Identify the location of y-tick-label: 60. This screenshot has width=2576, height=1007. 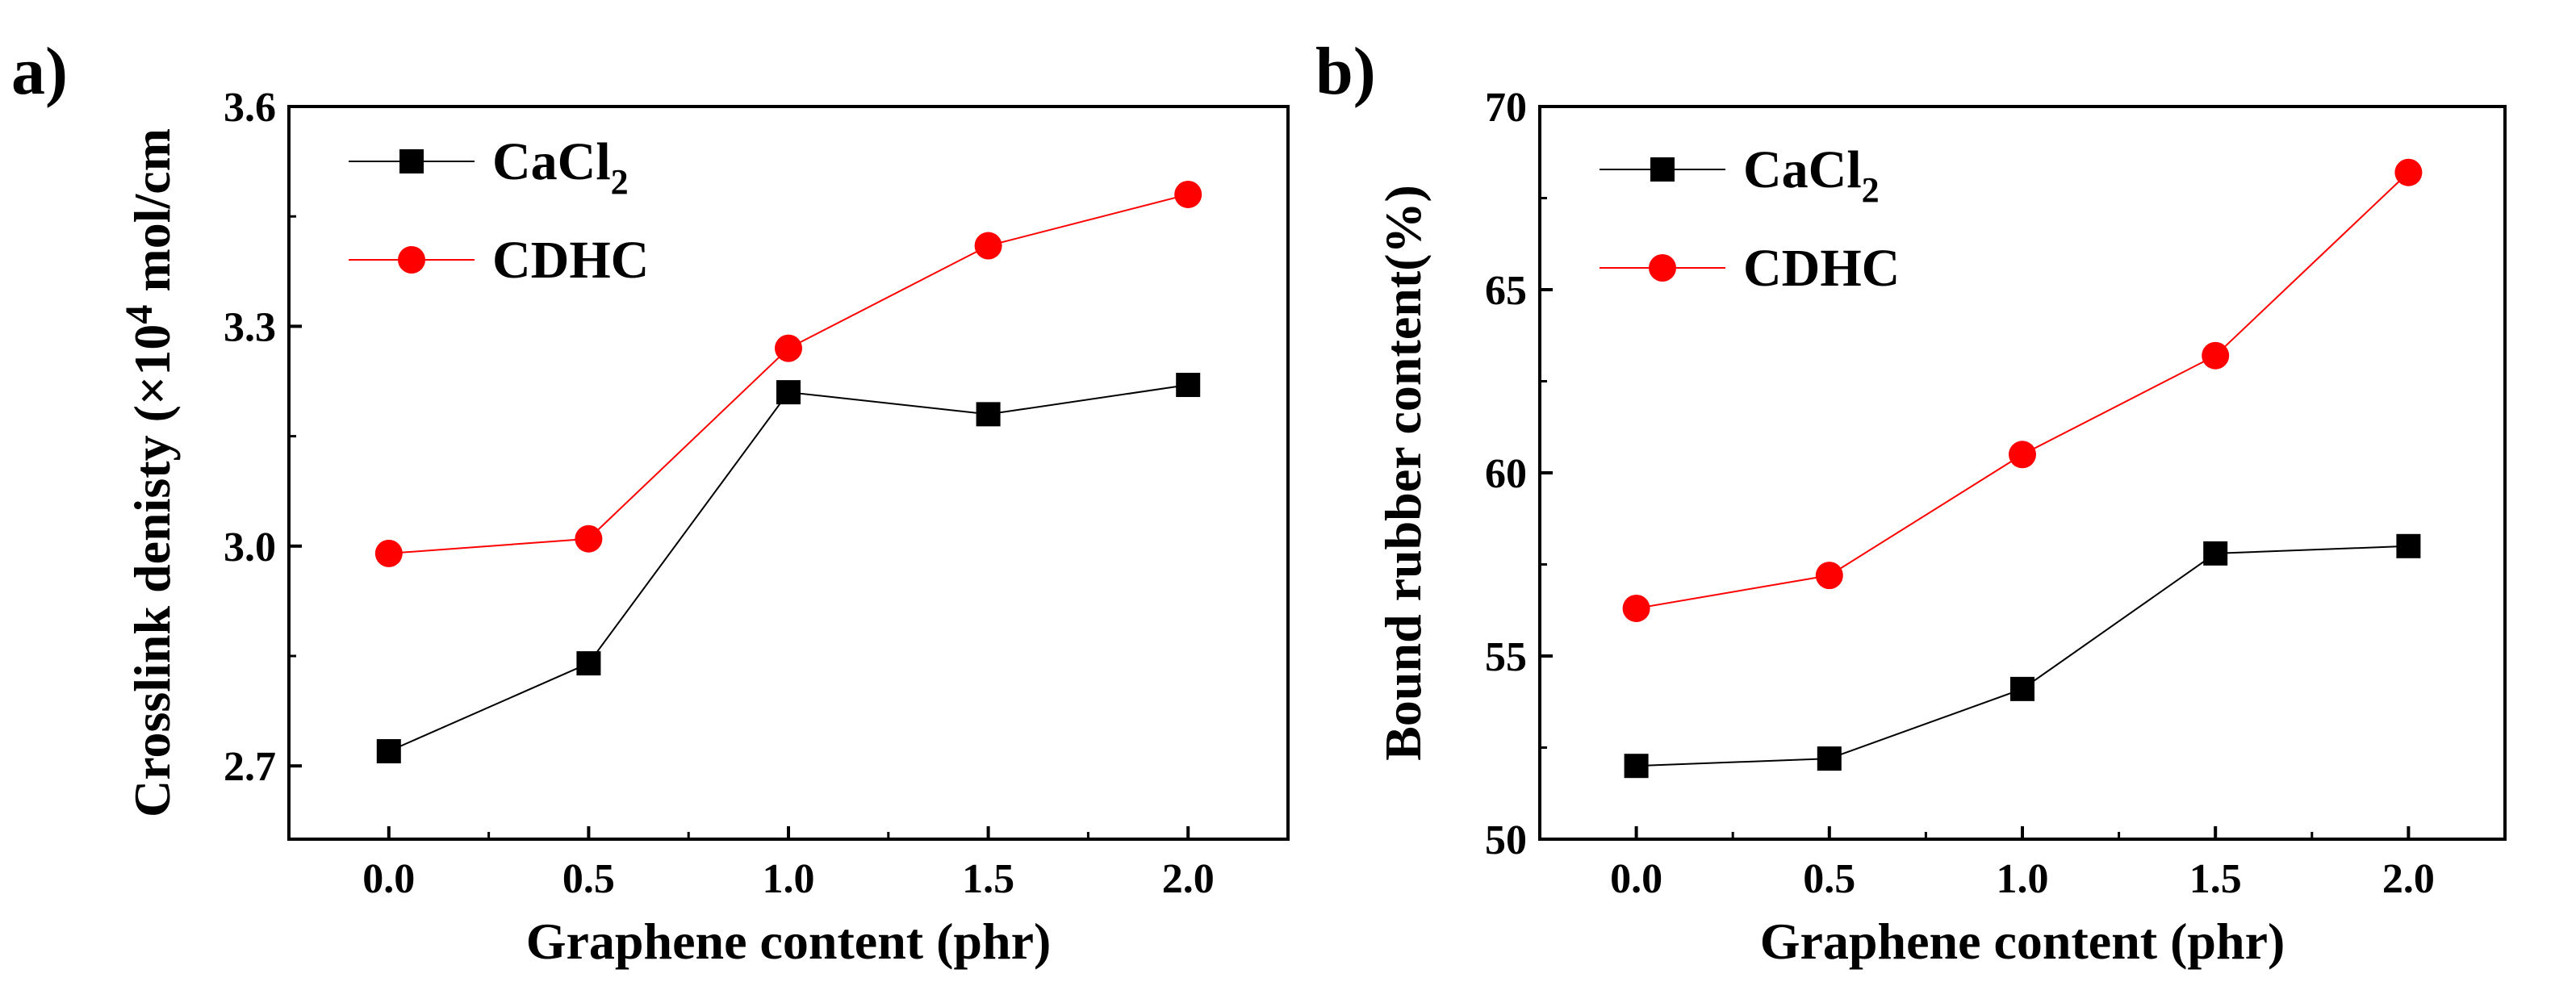
(1506, 474).